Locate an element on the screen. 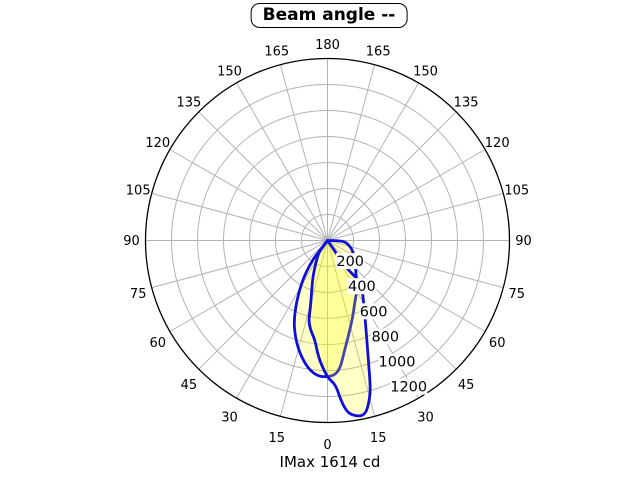  radial-label-400: 400 is located at coordinates (362, 287).